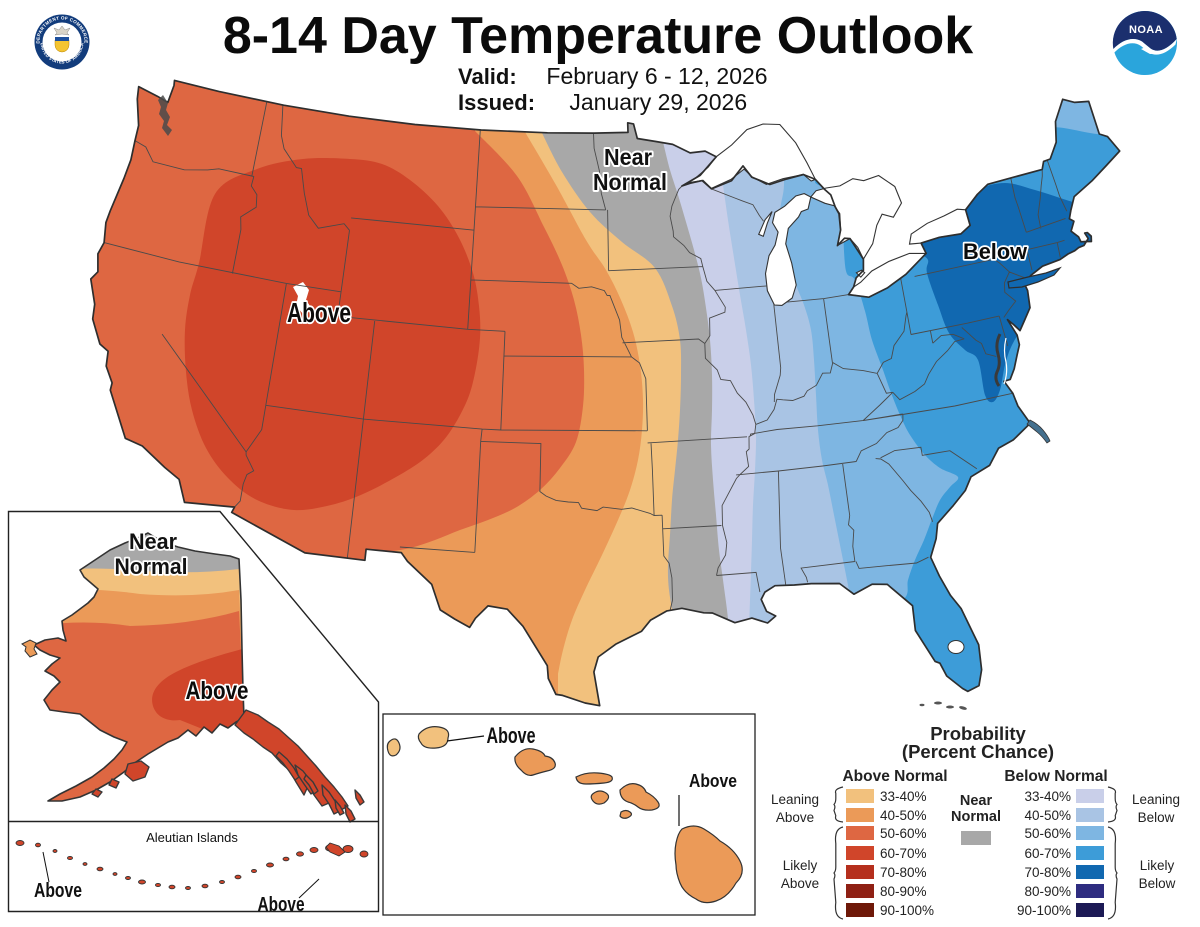 The height and width of the screenshot is (927, 1200). What do you see at coordinates (1055, 776) in the screenshot?
I see `svg-text: Below Normal` at bounding box center [1055, 776].